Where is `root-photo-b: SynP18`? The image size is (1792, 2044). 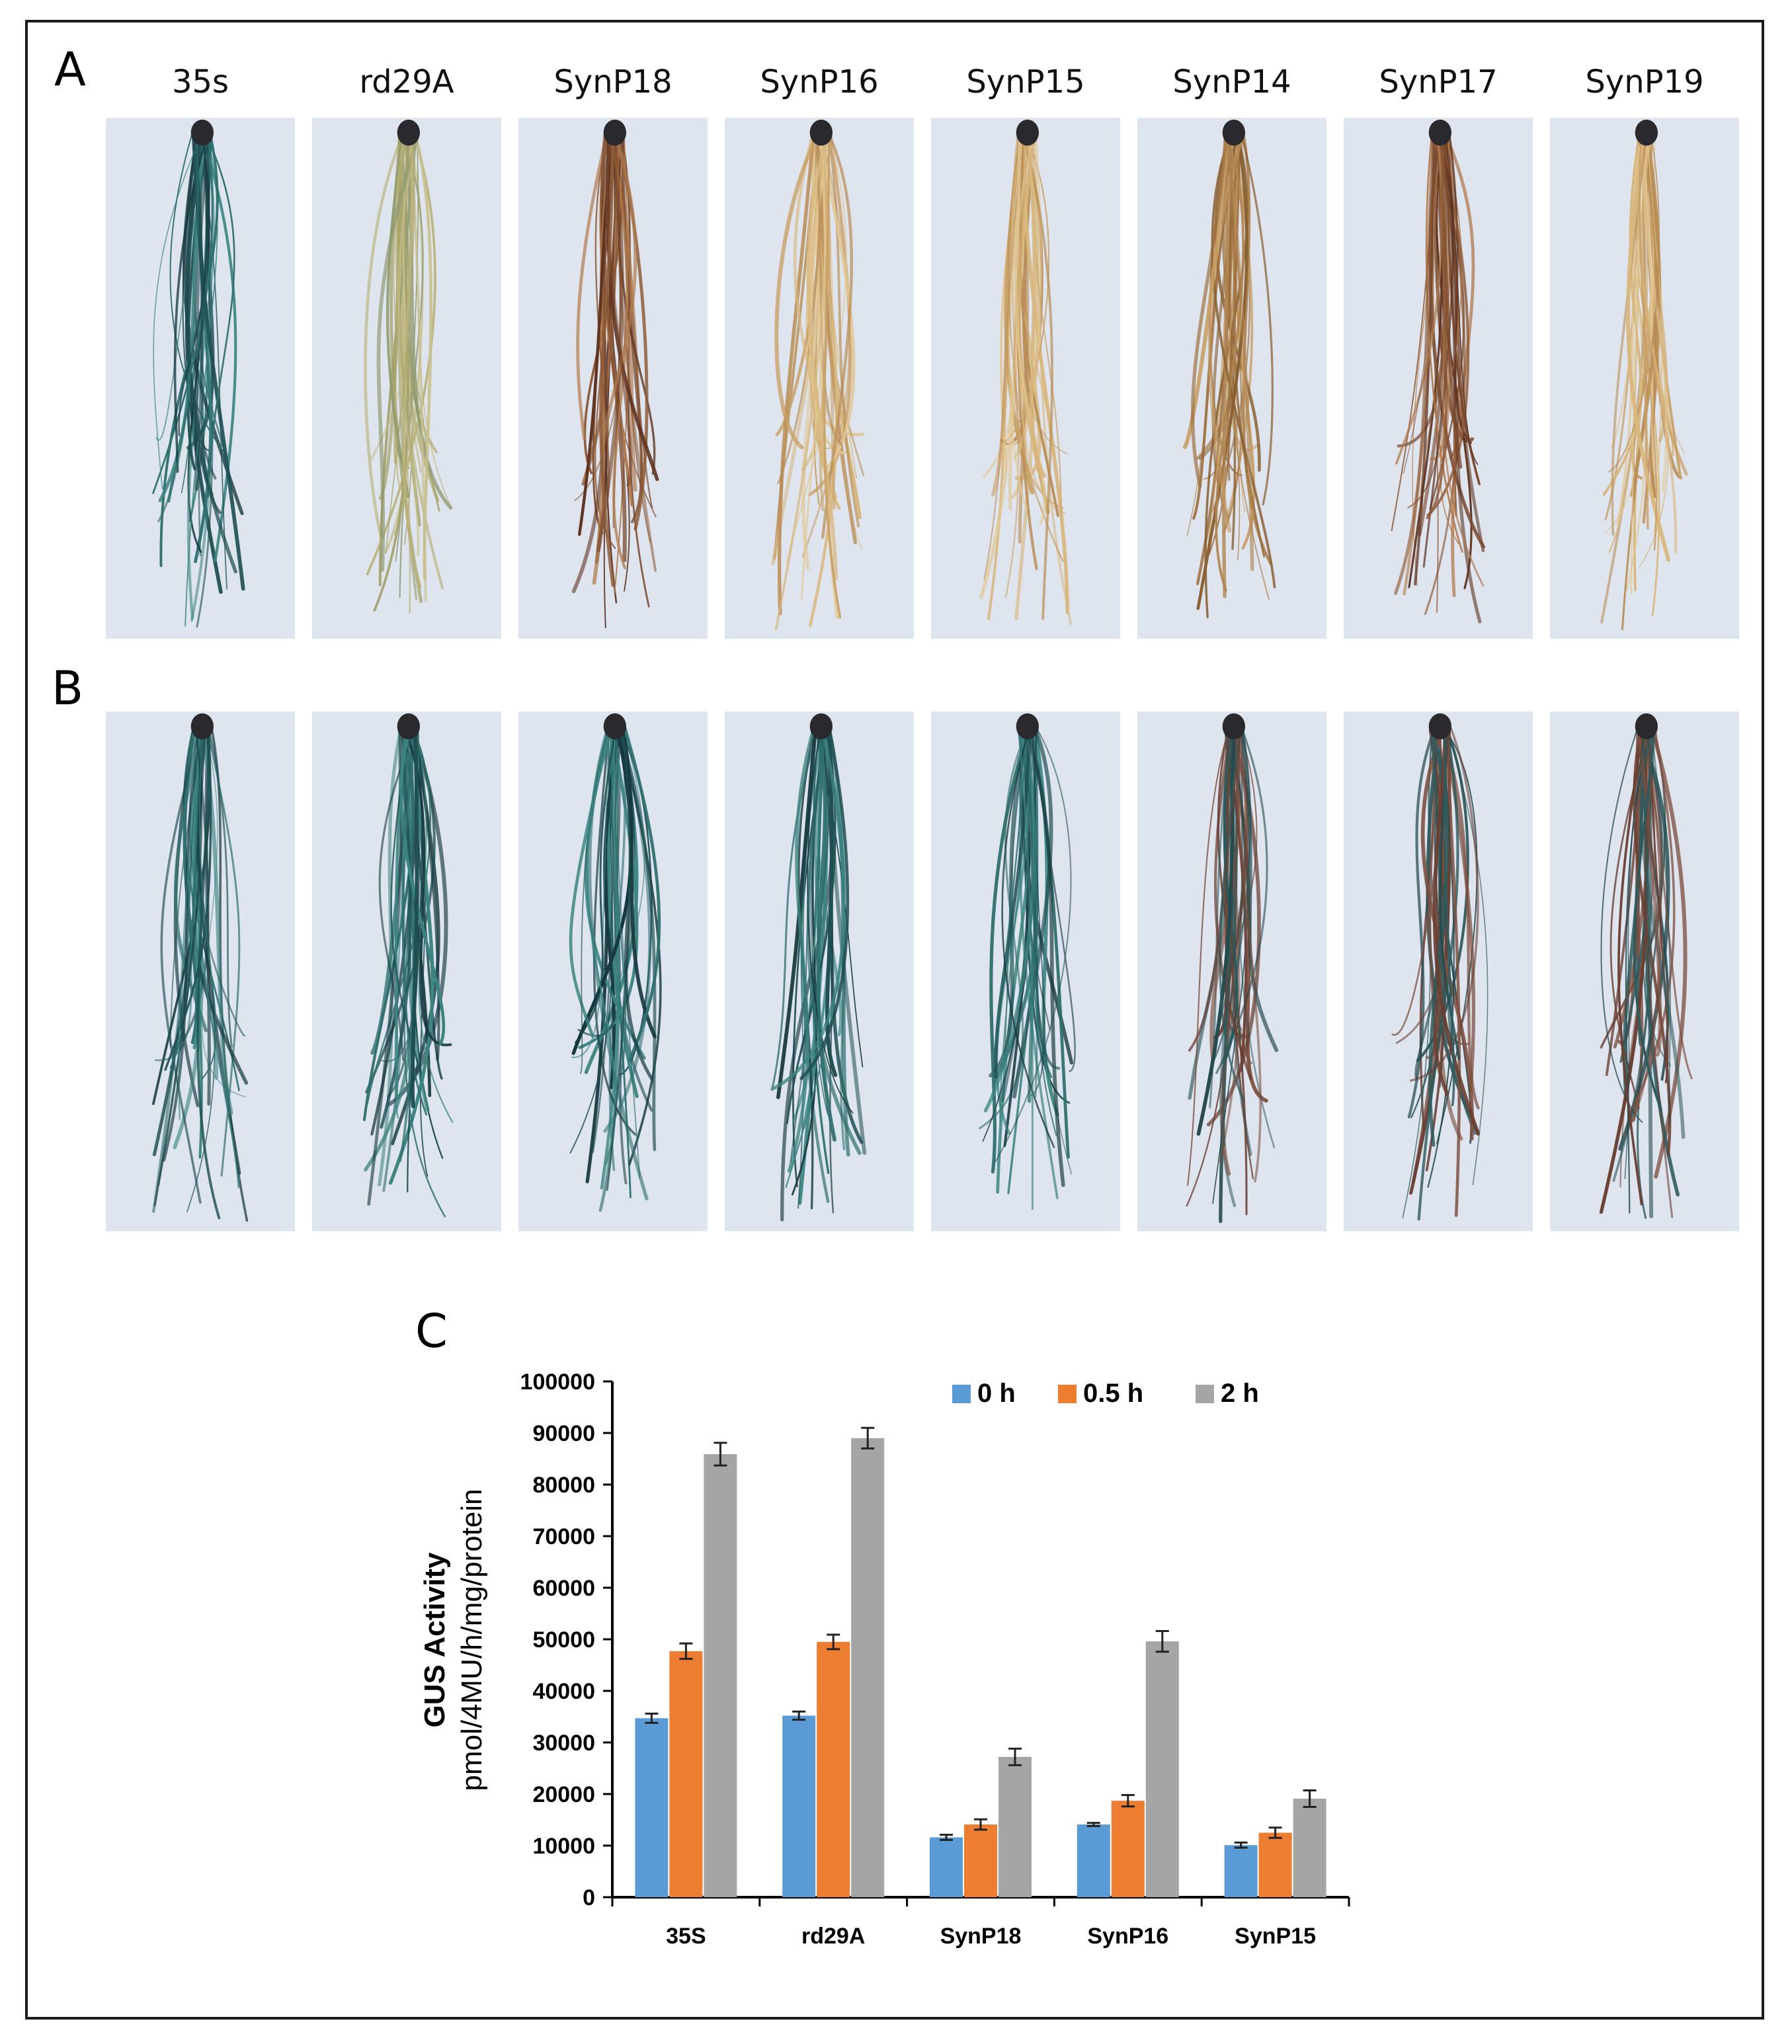 root-photo-b: SynP18 is located at coordinates (613, 972).